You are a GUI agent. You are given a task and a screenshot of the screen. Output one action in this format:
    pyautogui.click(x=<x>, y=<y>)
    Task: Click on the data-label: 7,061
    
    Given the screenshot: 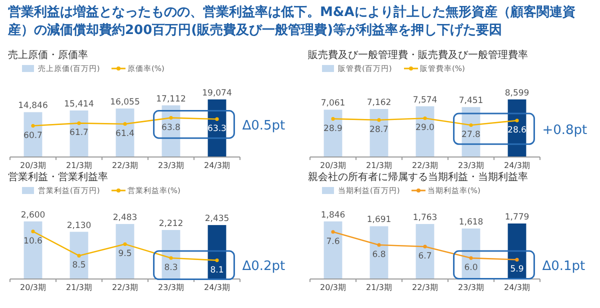 What is the action you would take?
    pyautogui.click(x=333, y=103)
    